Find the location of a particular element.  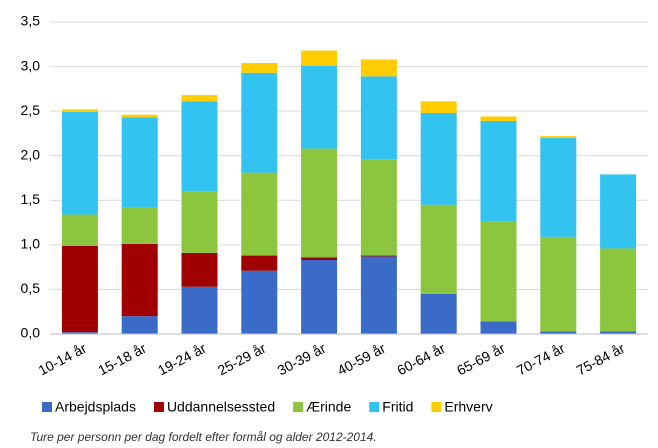

x-tick-label: 40-59 år is located at coordinates (361, 359).